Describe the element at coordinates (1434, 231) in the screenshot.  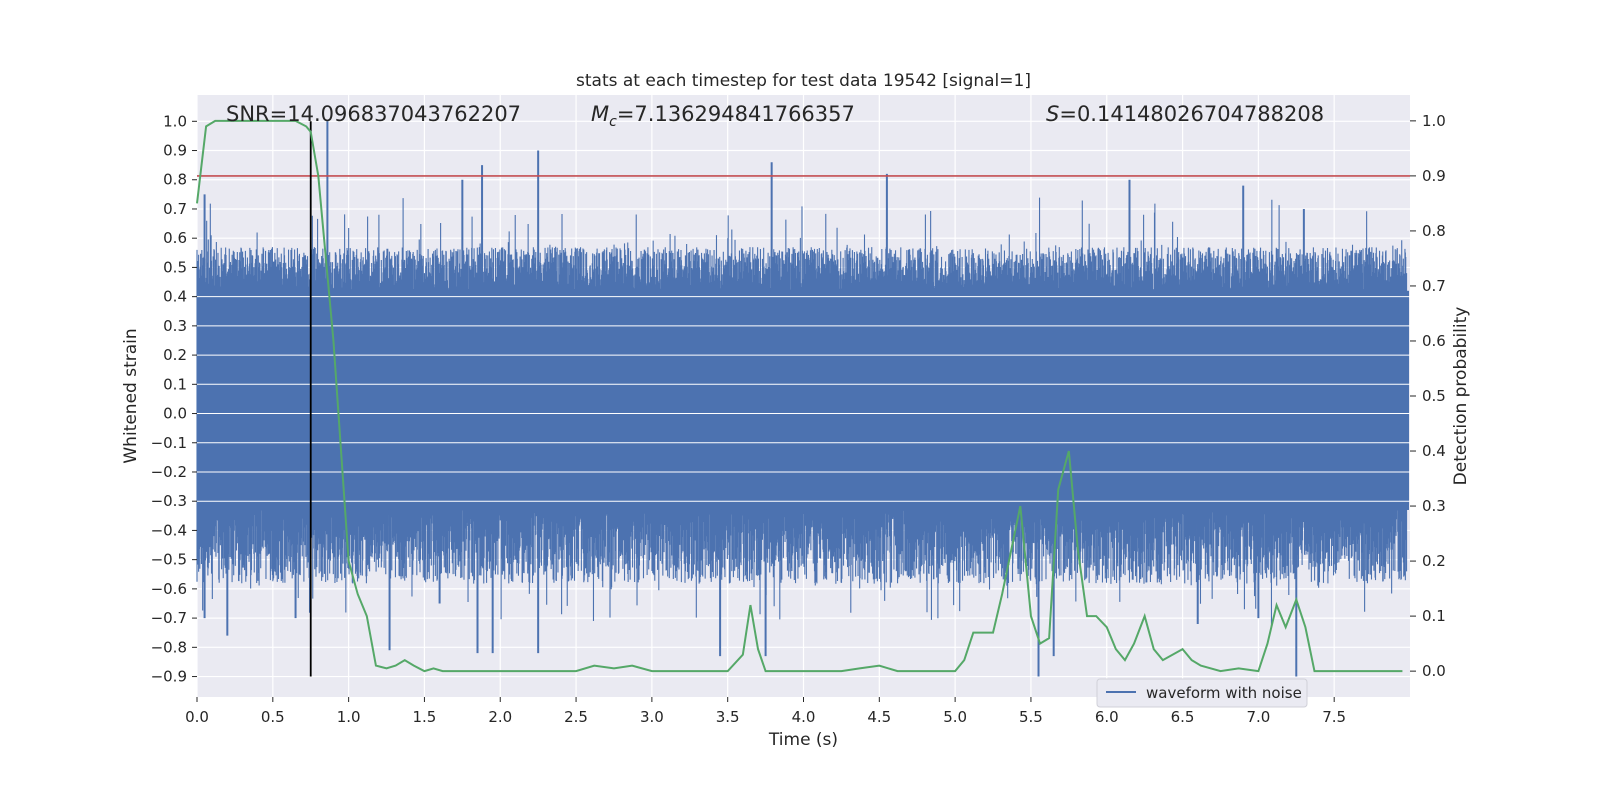
I see `y-right-tick-label: 0.8` at that location.